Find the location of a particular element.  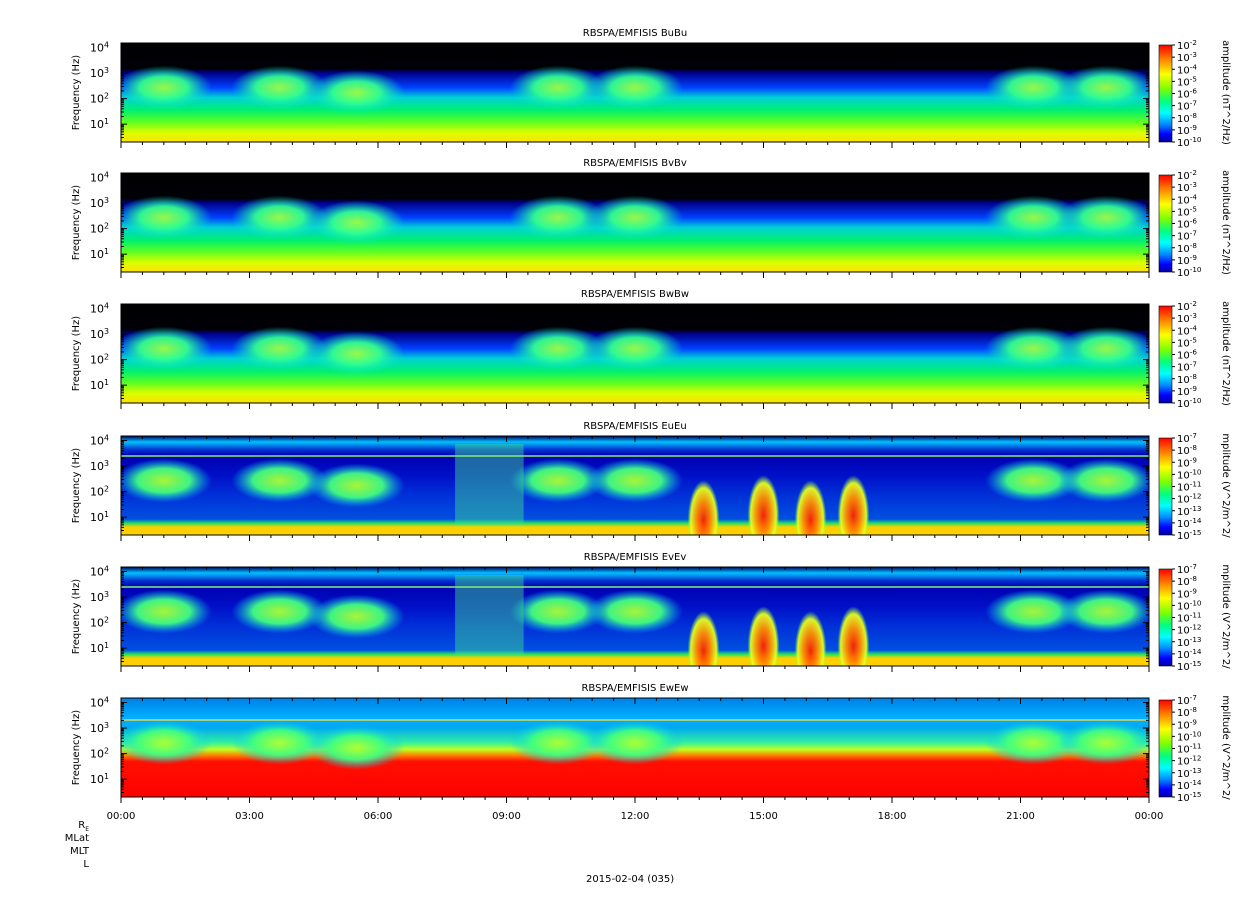

panel-title: RBSPA/EMFISIS EwEw is located at coordinates (634, 688).